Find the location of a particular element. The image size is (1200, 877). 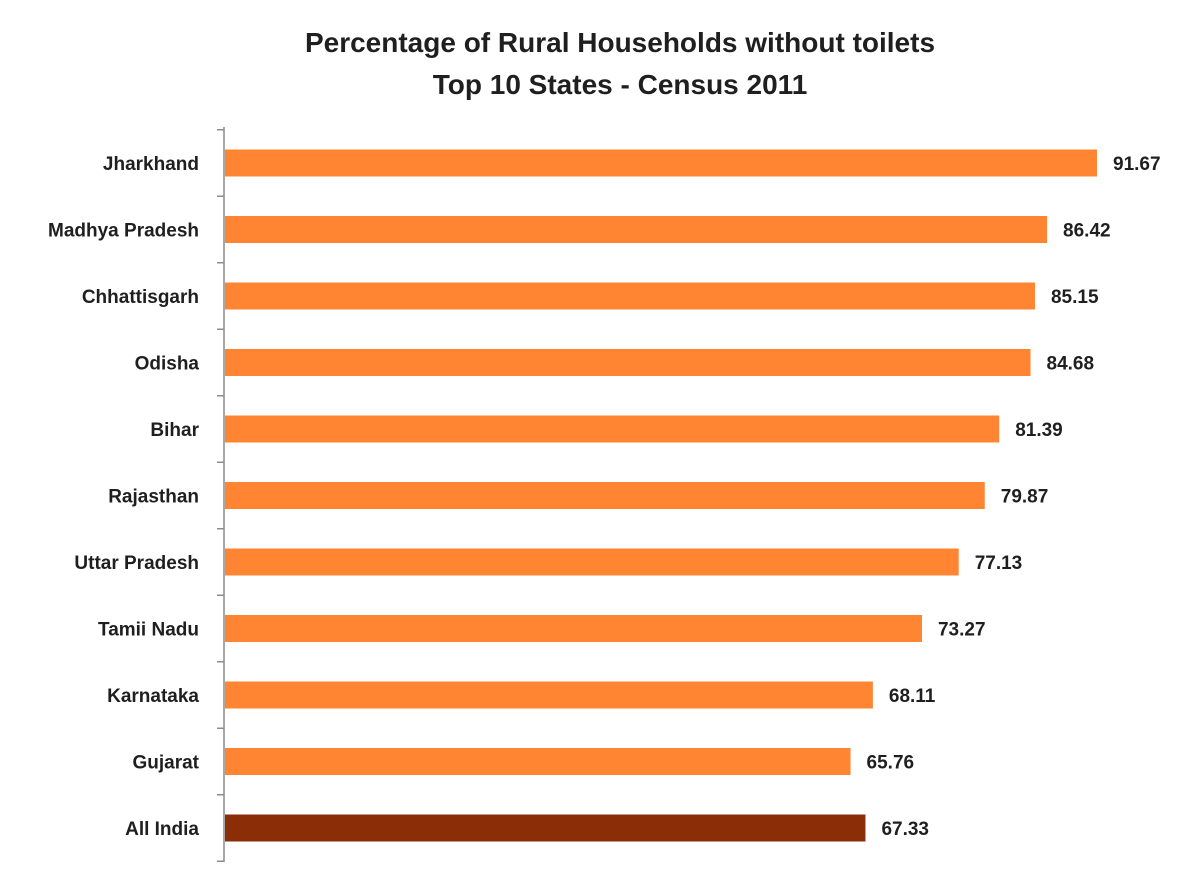

data-label: 73.27 is located at coordinates (962, 630).